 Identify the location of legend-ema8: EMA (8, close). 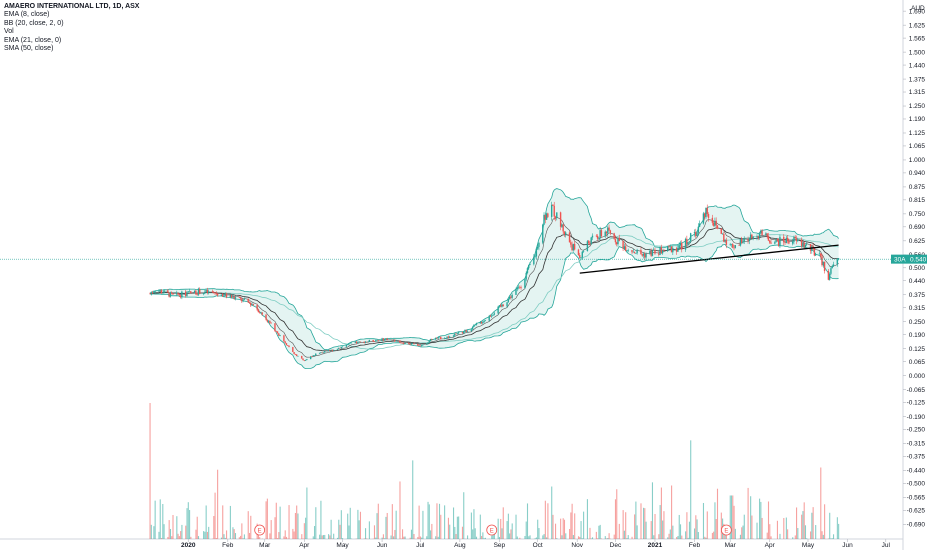
(71, 15).